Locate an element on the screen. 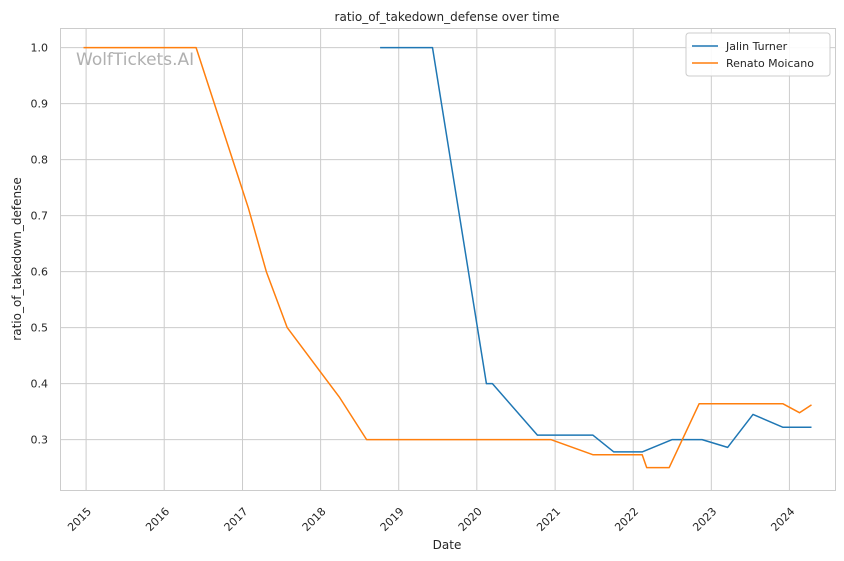  y-axis-title: ratio_of_takedown_defense is located at coordinates (17, 258).